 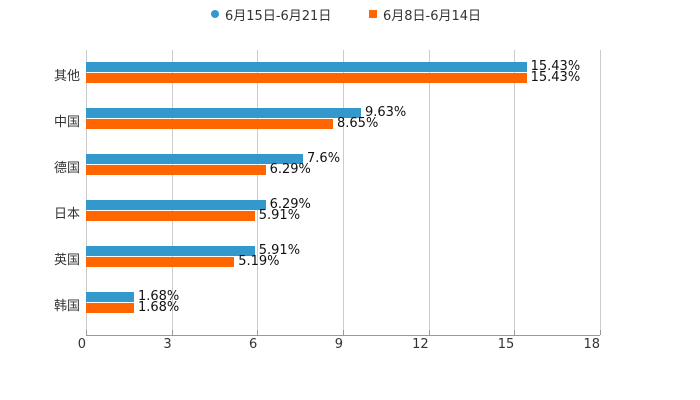 What do you see at coordinates (66, 214) in the screenshot?
I see `category-label: 日本` at bounding box center [66, 214].